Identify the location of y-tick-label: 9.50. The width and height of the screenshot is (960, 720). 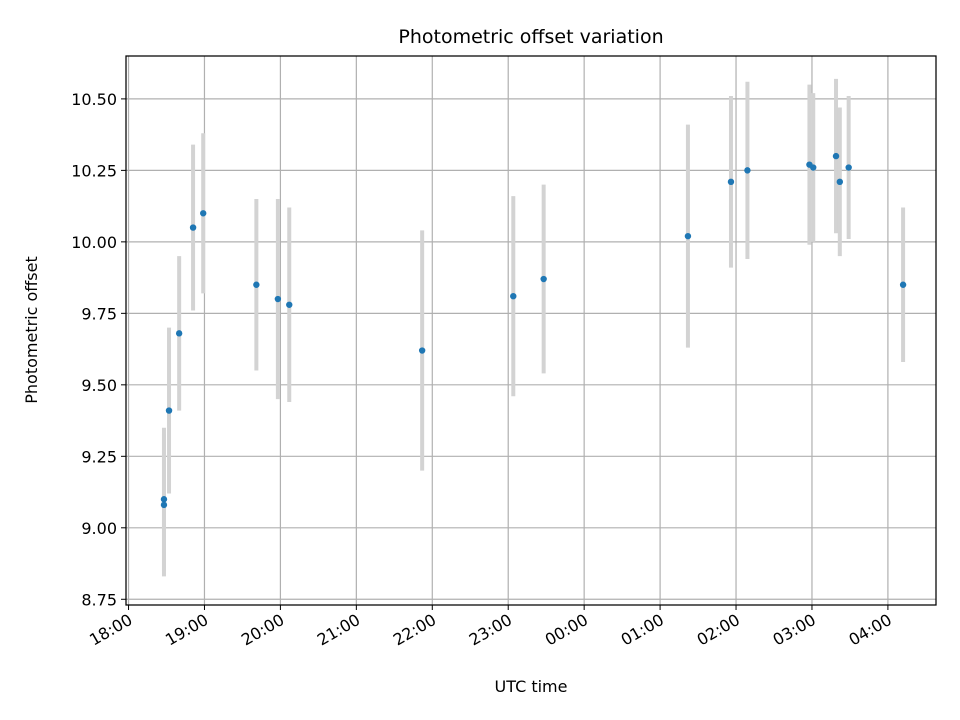
(99, 385).